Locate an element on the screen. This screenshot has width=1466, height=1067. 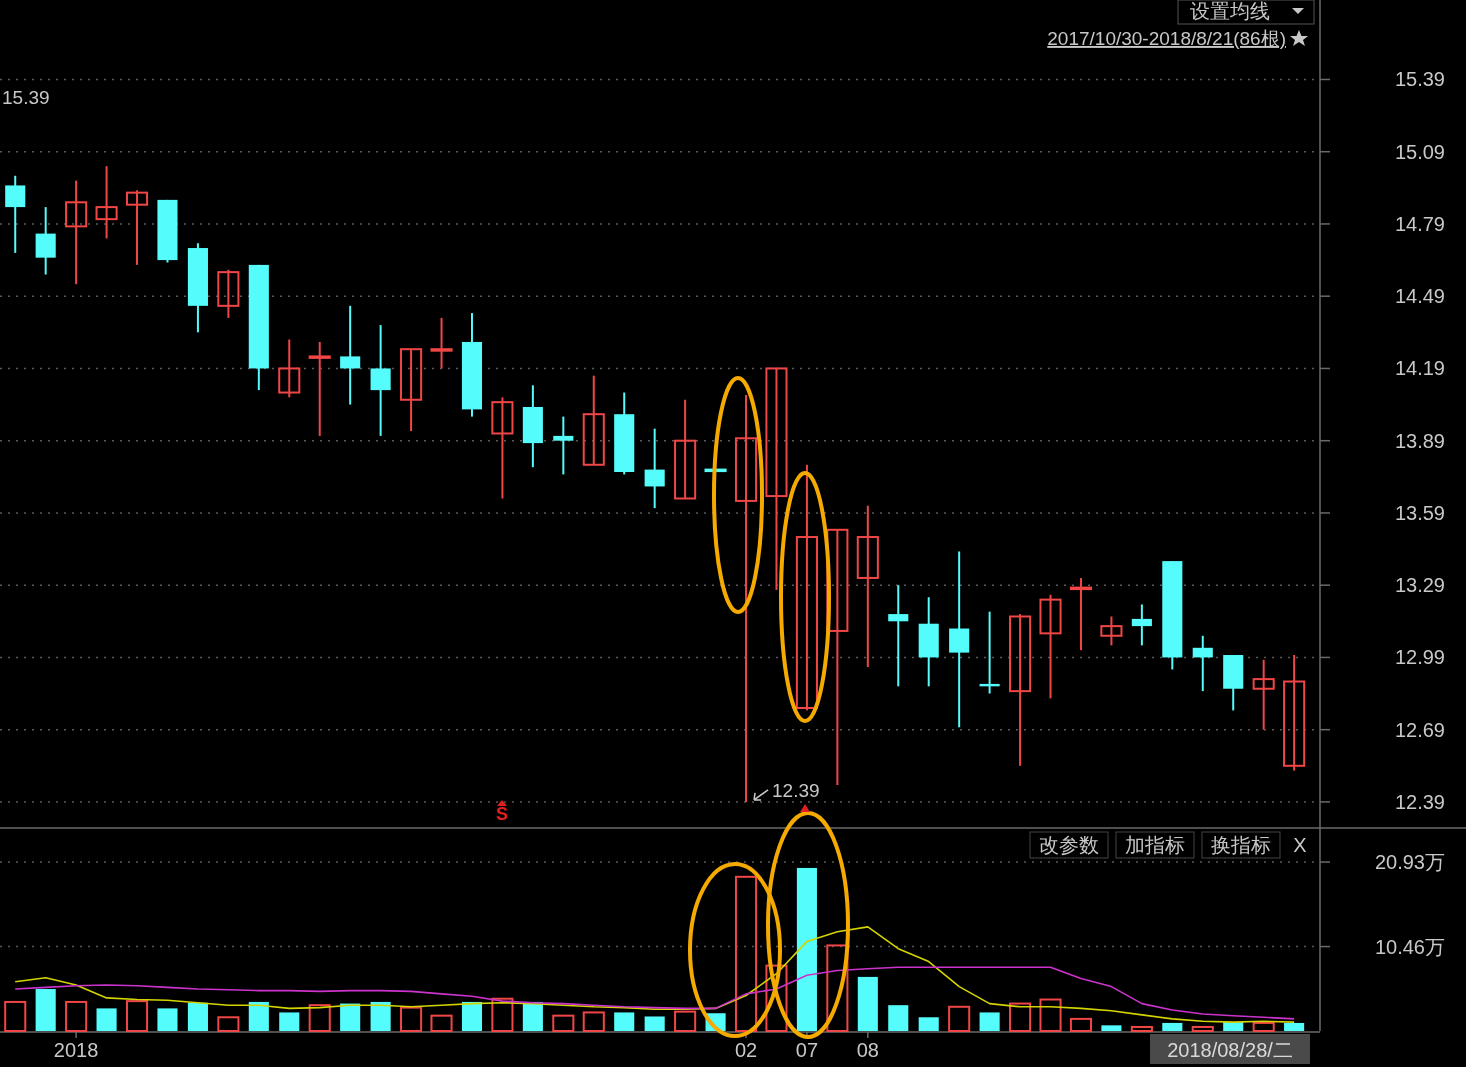
x-tick-label: 2018 is located at coordinates (76, 1050).